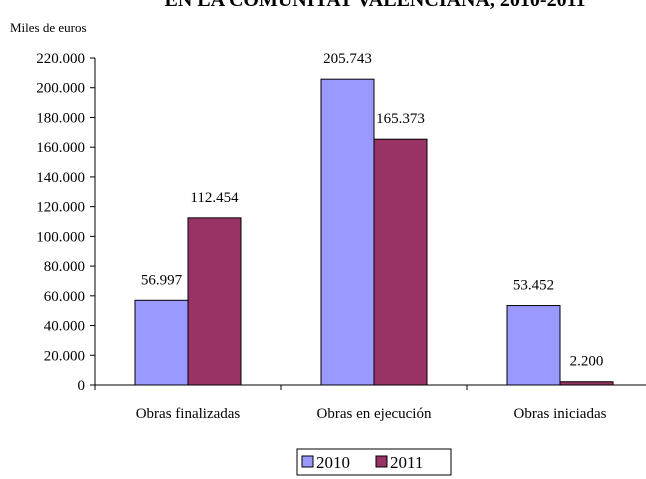 The image size is (646, 479). I want to click on legend: 2010 2011, so click(374, 462).